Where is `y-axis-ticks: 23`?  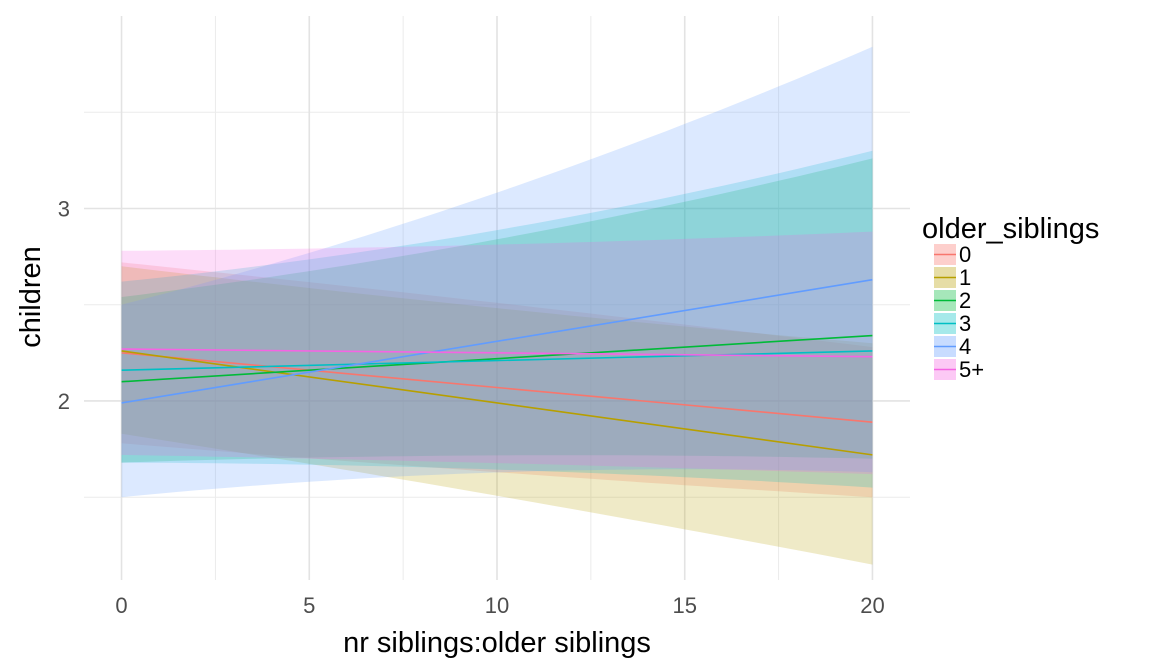
y-axis-ticks: 23 is located at coordinates (64, 304).